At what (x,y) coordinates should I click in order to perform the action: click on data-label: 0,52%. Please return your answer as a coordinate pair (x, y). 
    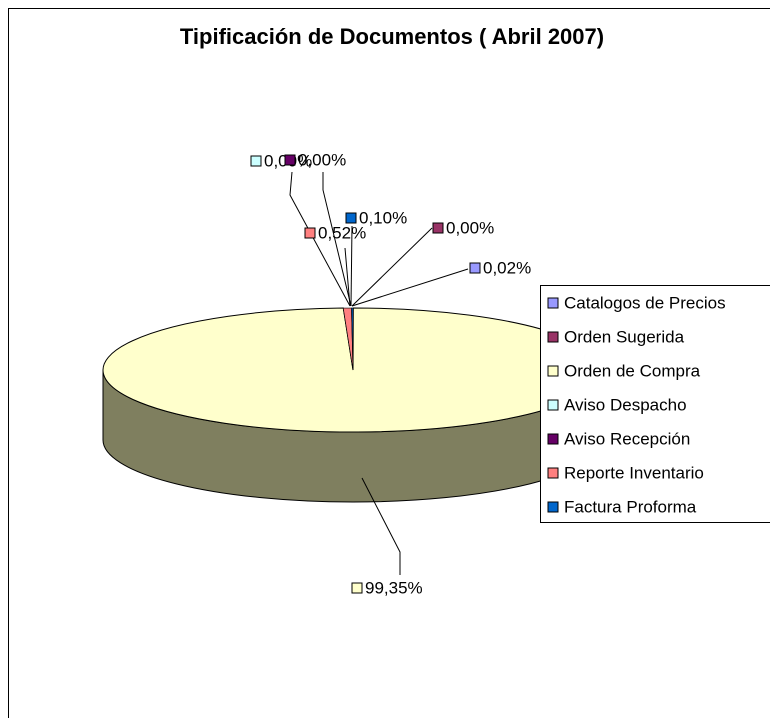
    Looking at the image, I should click on (342, 232).